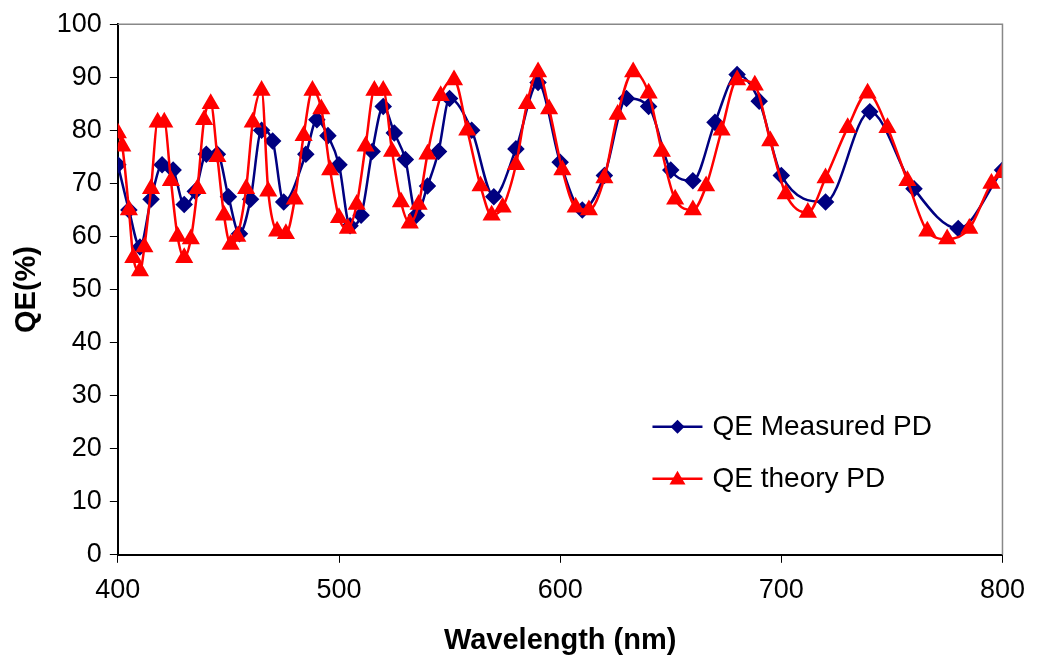  What do you see at coordinates (560, 589) in the screenshot?
I see `x-tick-label: 600` at bounding box center [560, 589].